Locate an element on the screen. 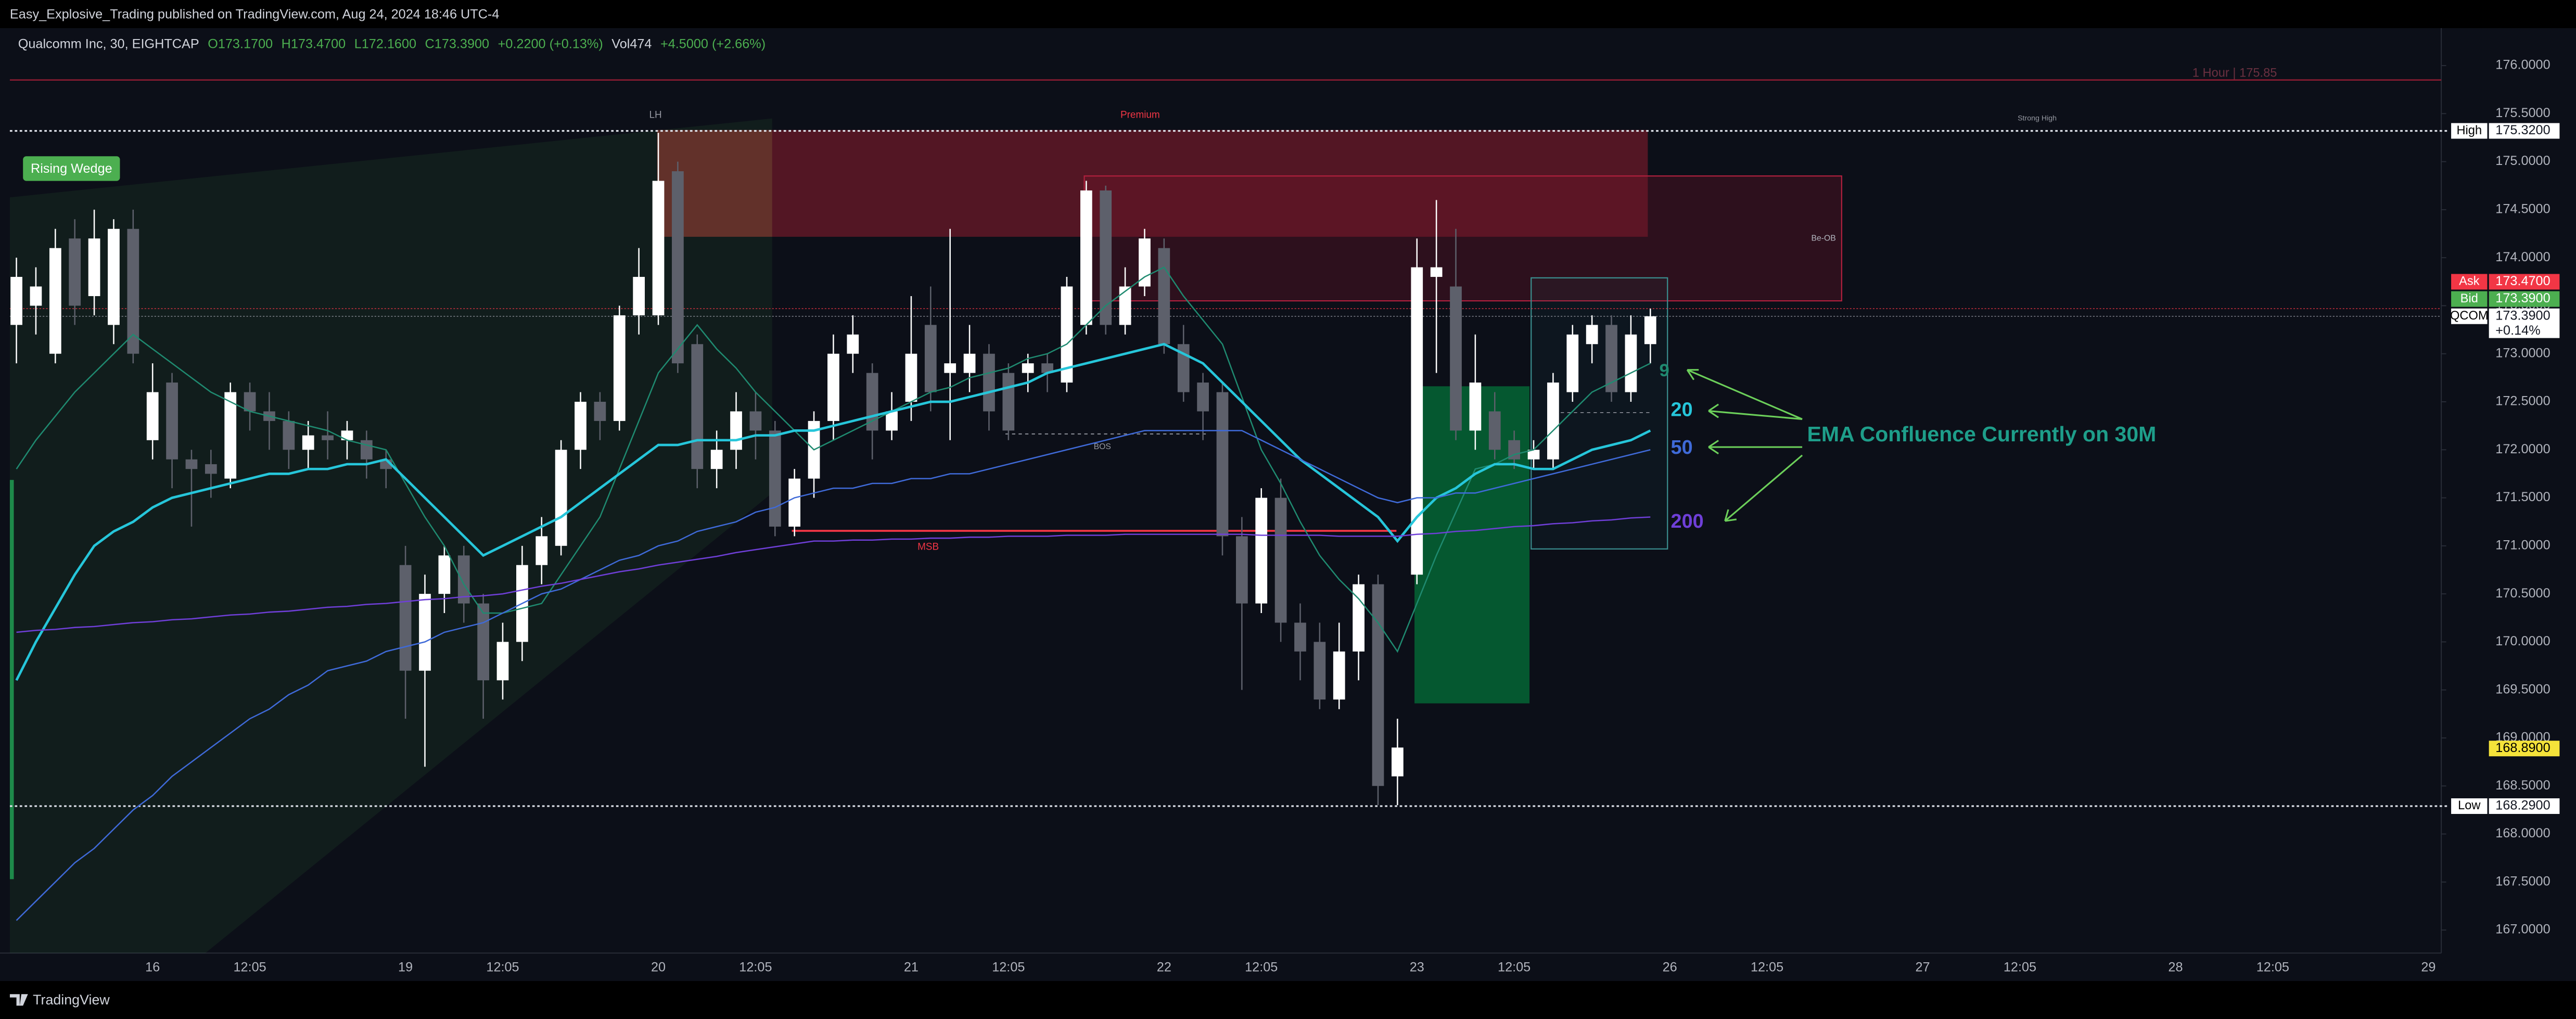  msb-label: MSB is located at coordinates (928, 547).